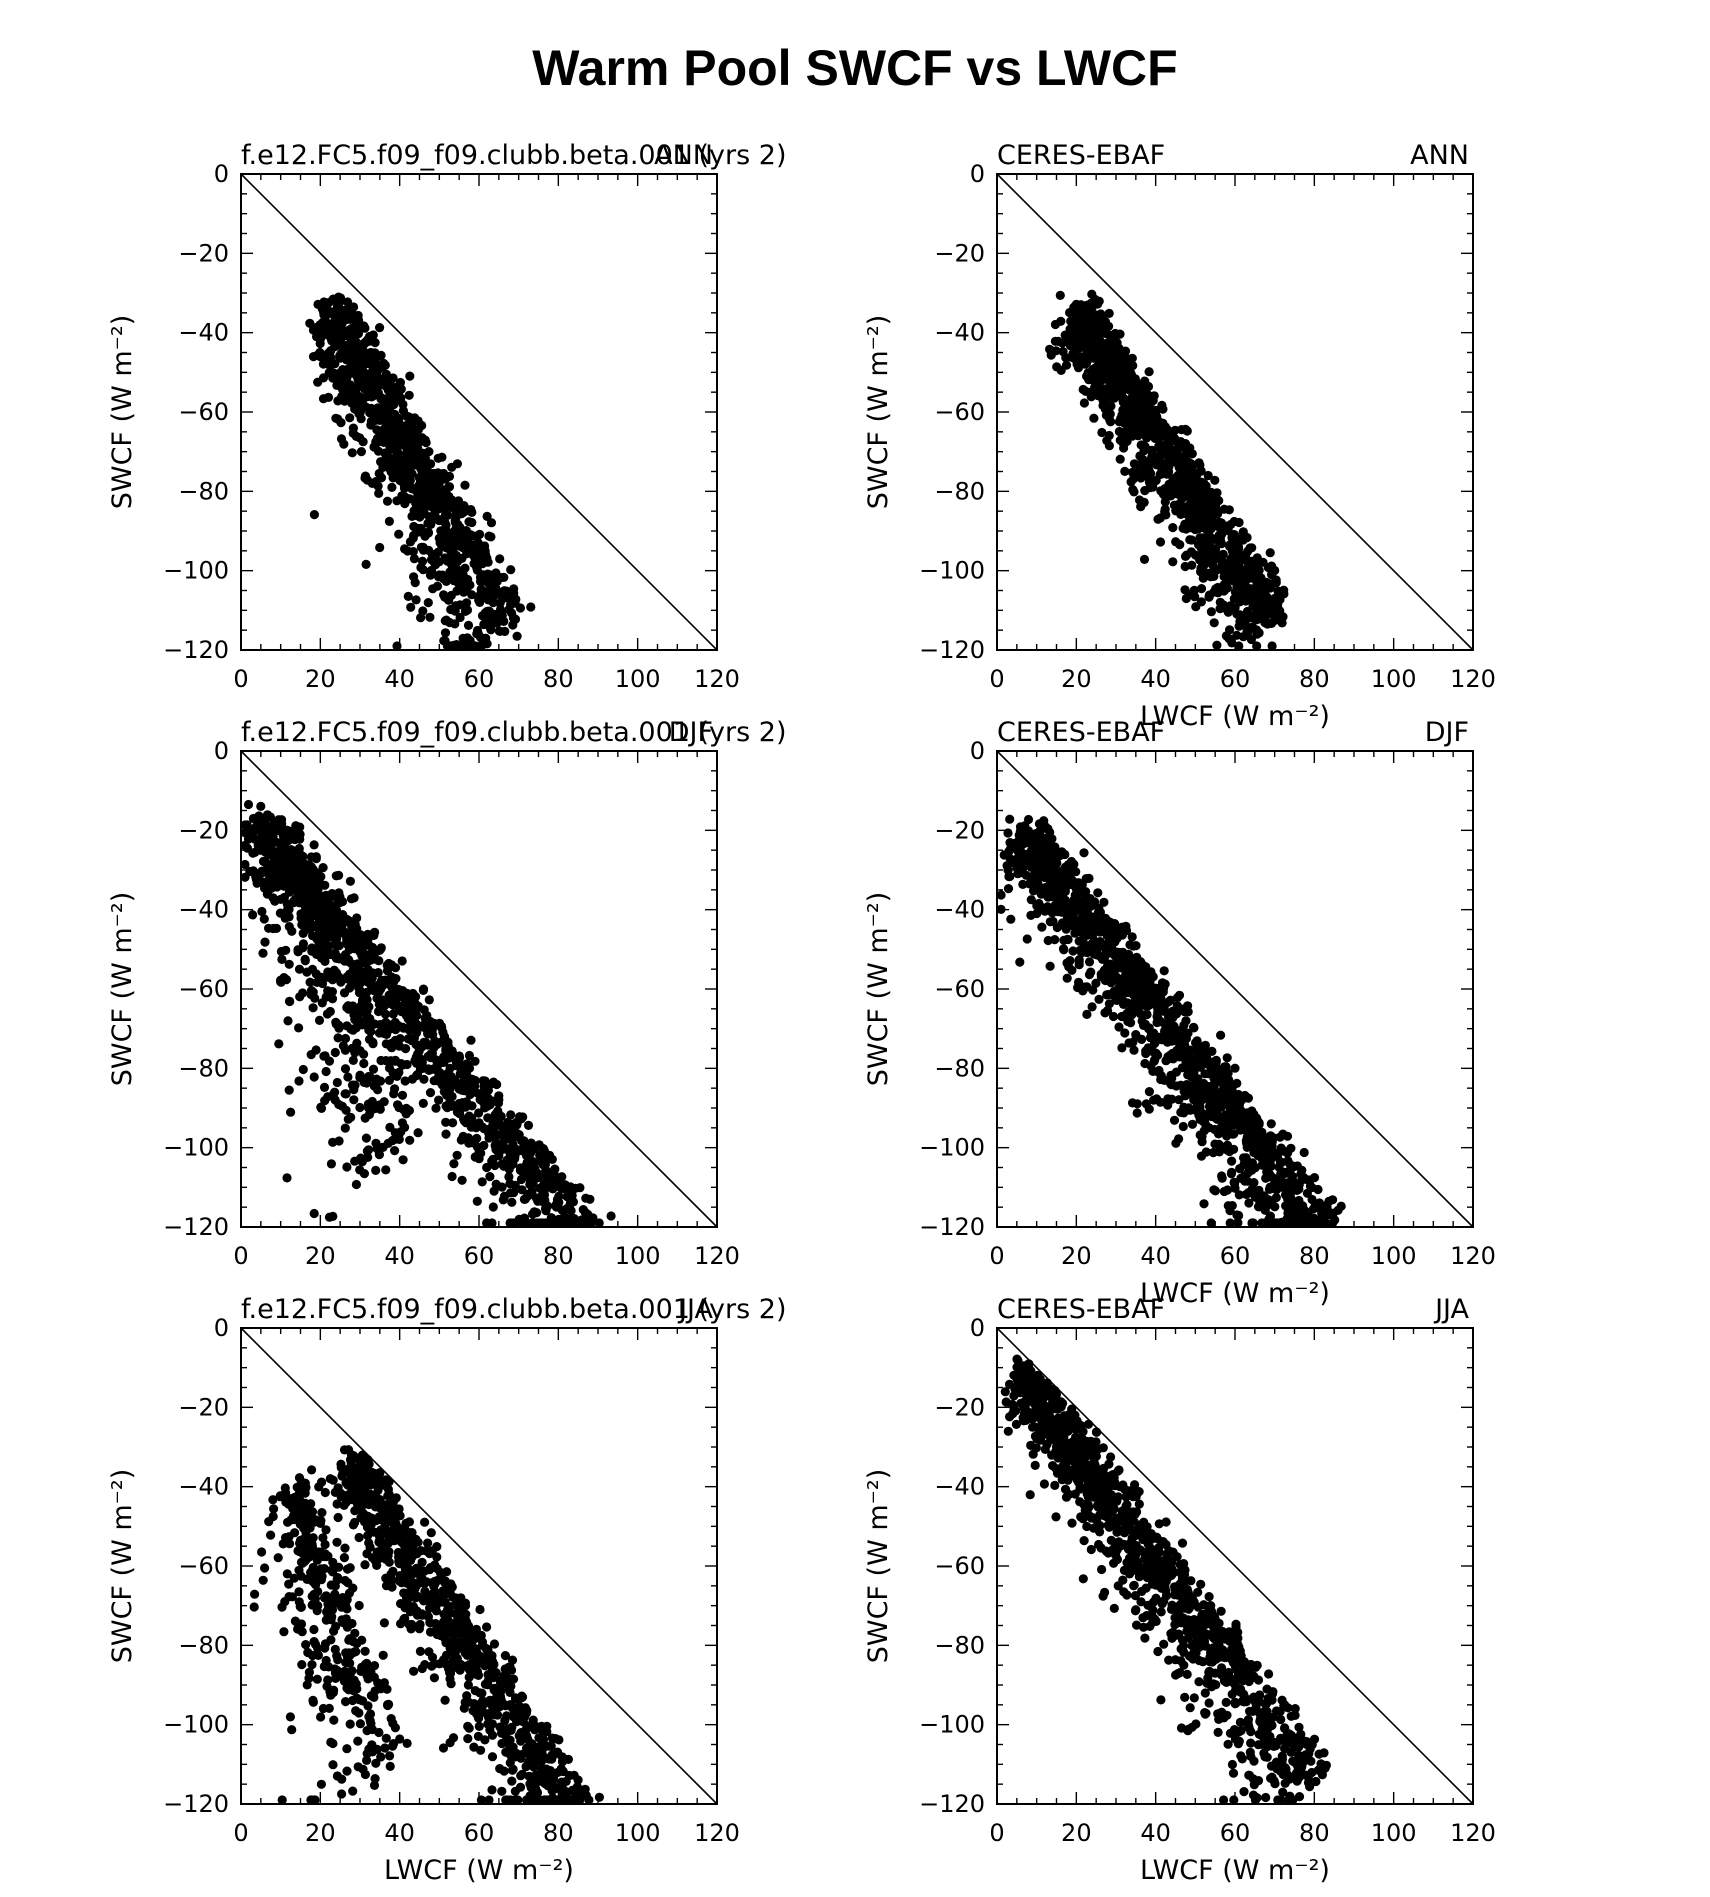  I want to click on x-tick-label: 80, so click(1314, 679).